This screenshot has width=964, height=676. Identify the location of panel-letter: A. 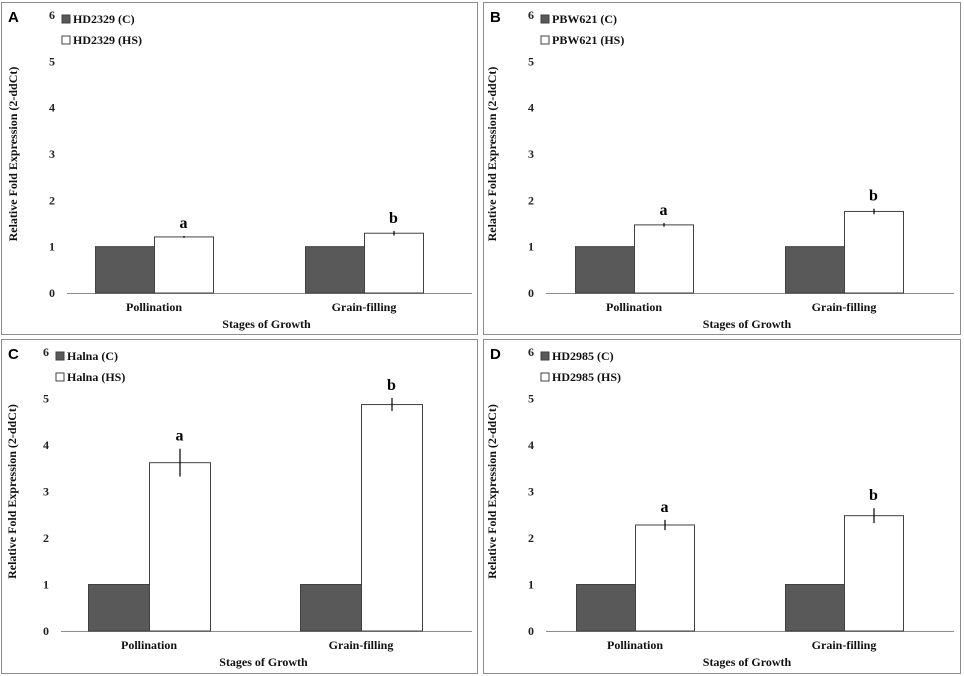
(13, 17).